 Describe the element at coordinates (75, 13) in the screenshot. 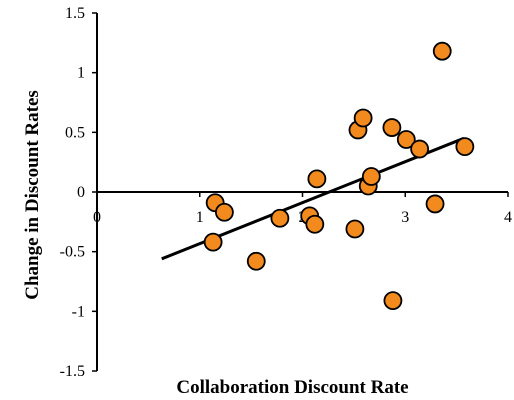

I see `y-tick-label: 1.5` at that location.